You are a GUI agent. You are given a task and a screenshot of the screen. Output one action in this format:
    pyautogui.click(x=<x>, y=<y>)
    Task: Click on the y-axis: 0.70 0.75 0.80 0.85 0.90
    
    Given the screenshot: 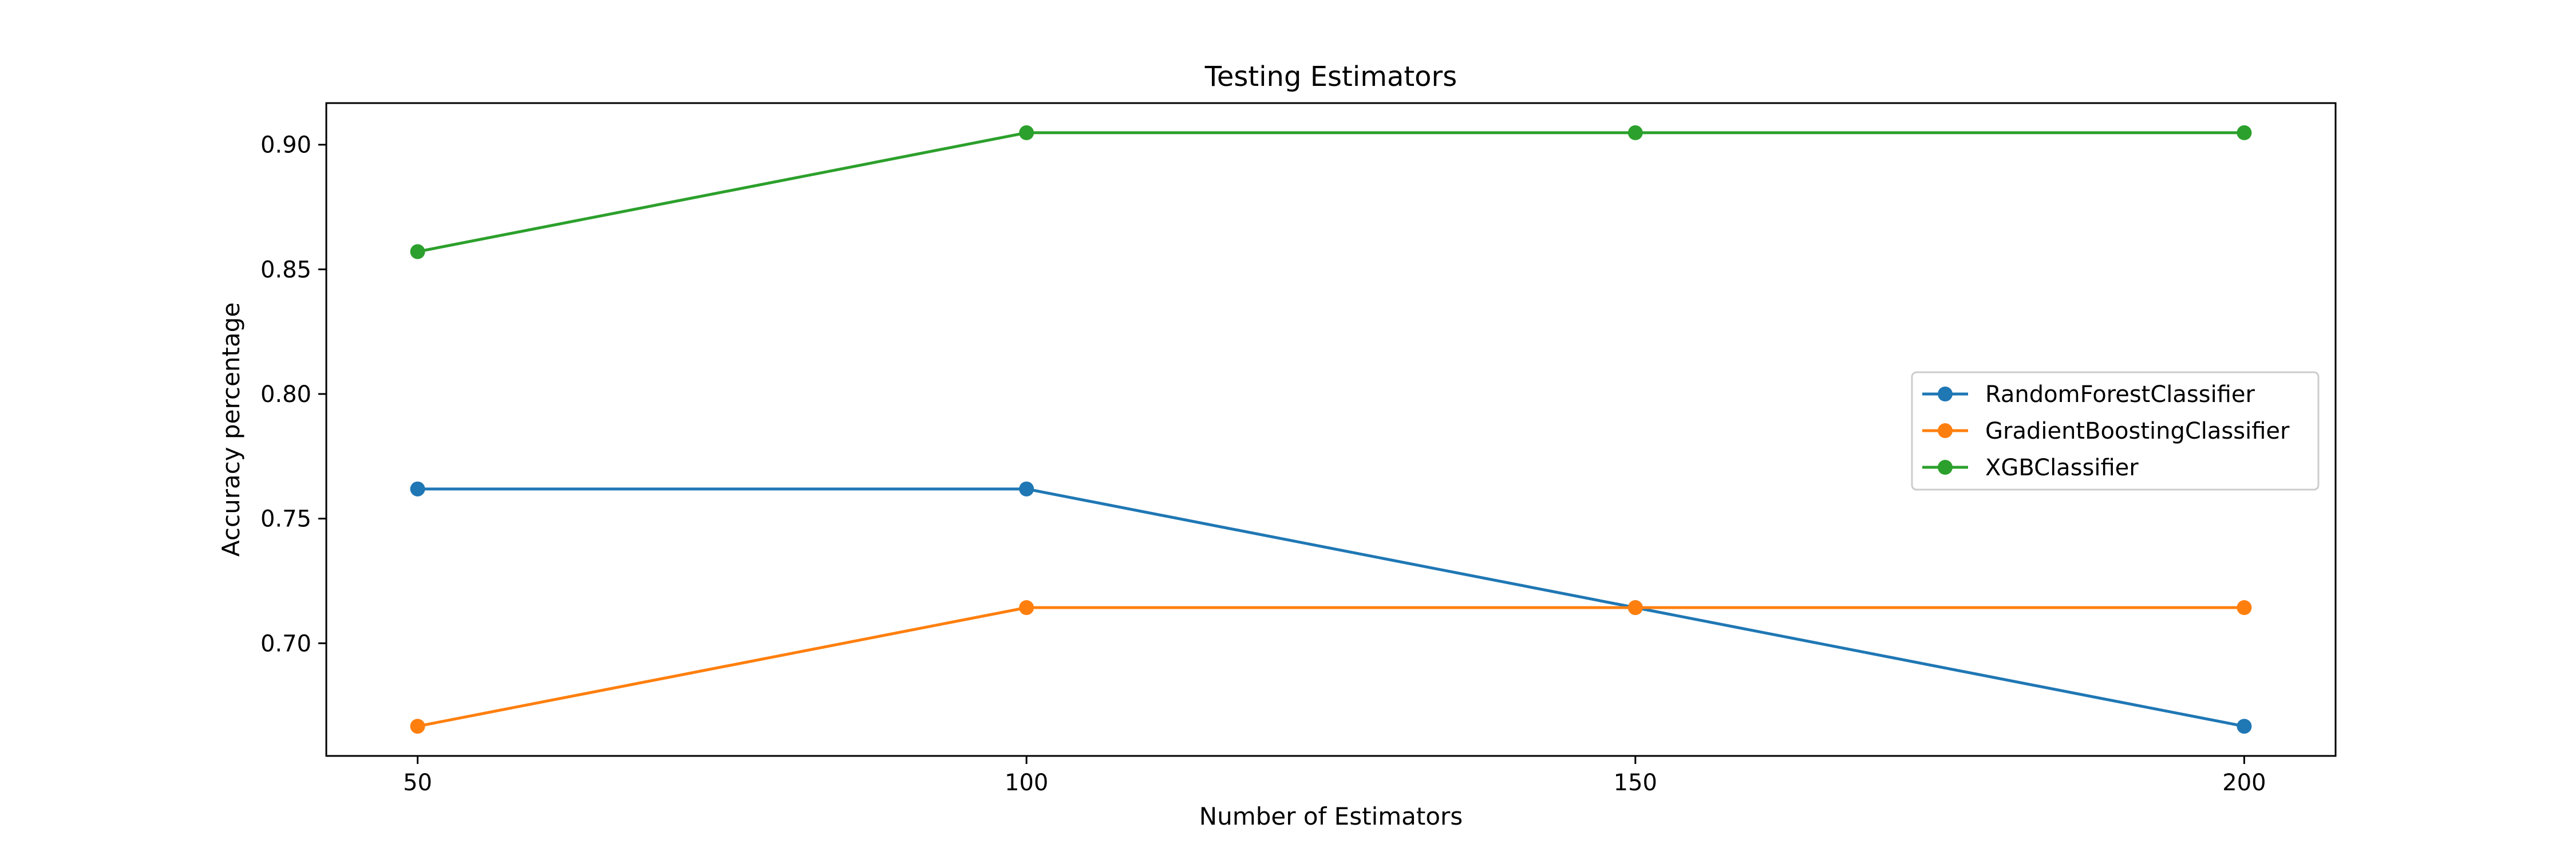 What is the action you would take?
    pyautogui.click(x=293, y=394)
    